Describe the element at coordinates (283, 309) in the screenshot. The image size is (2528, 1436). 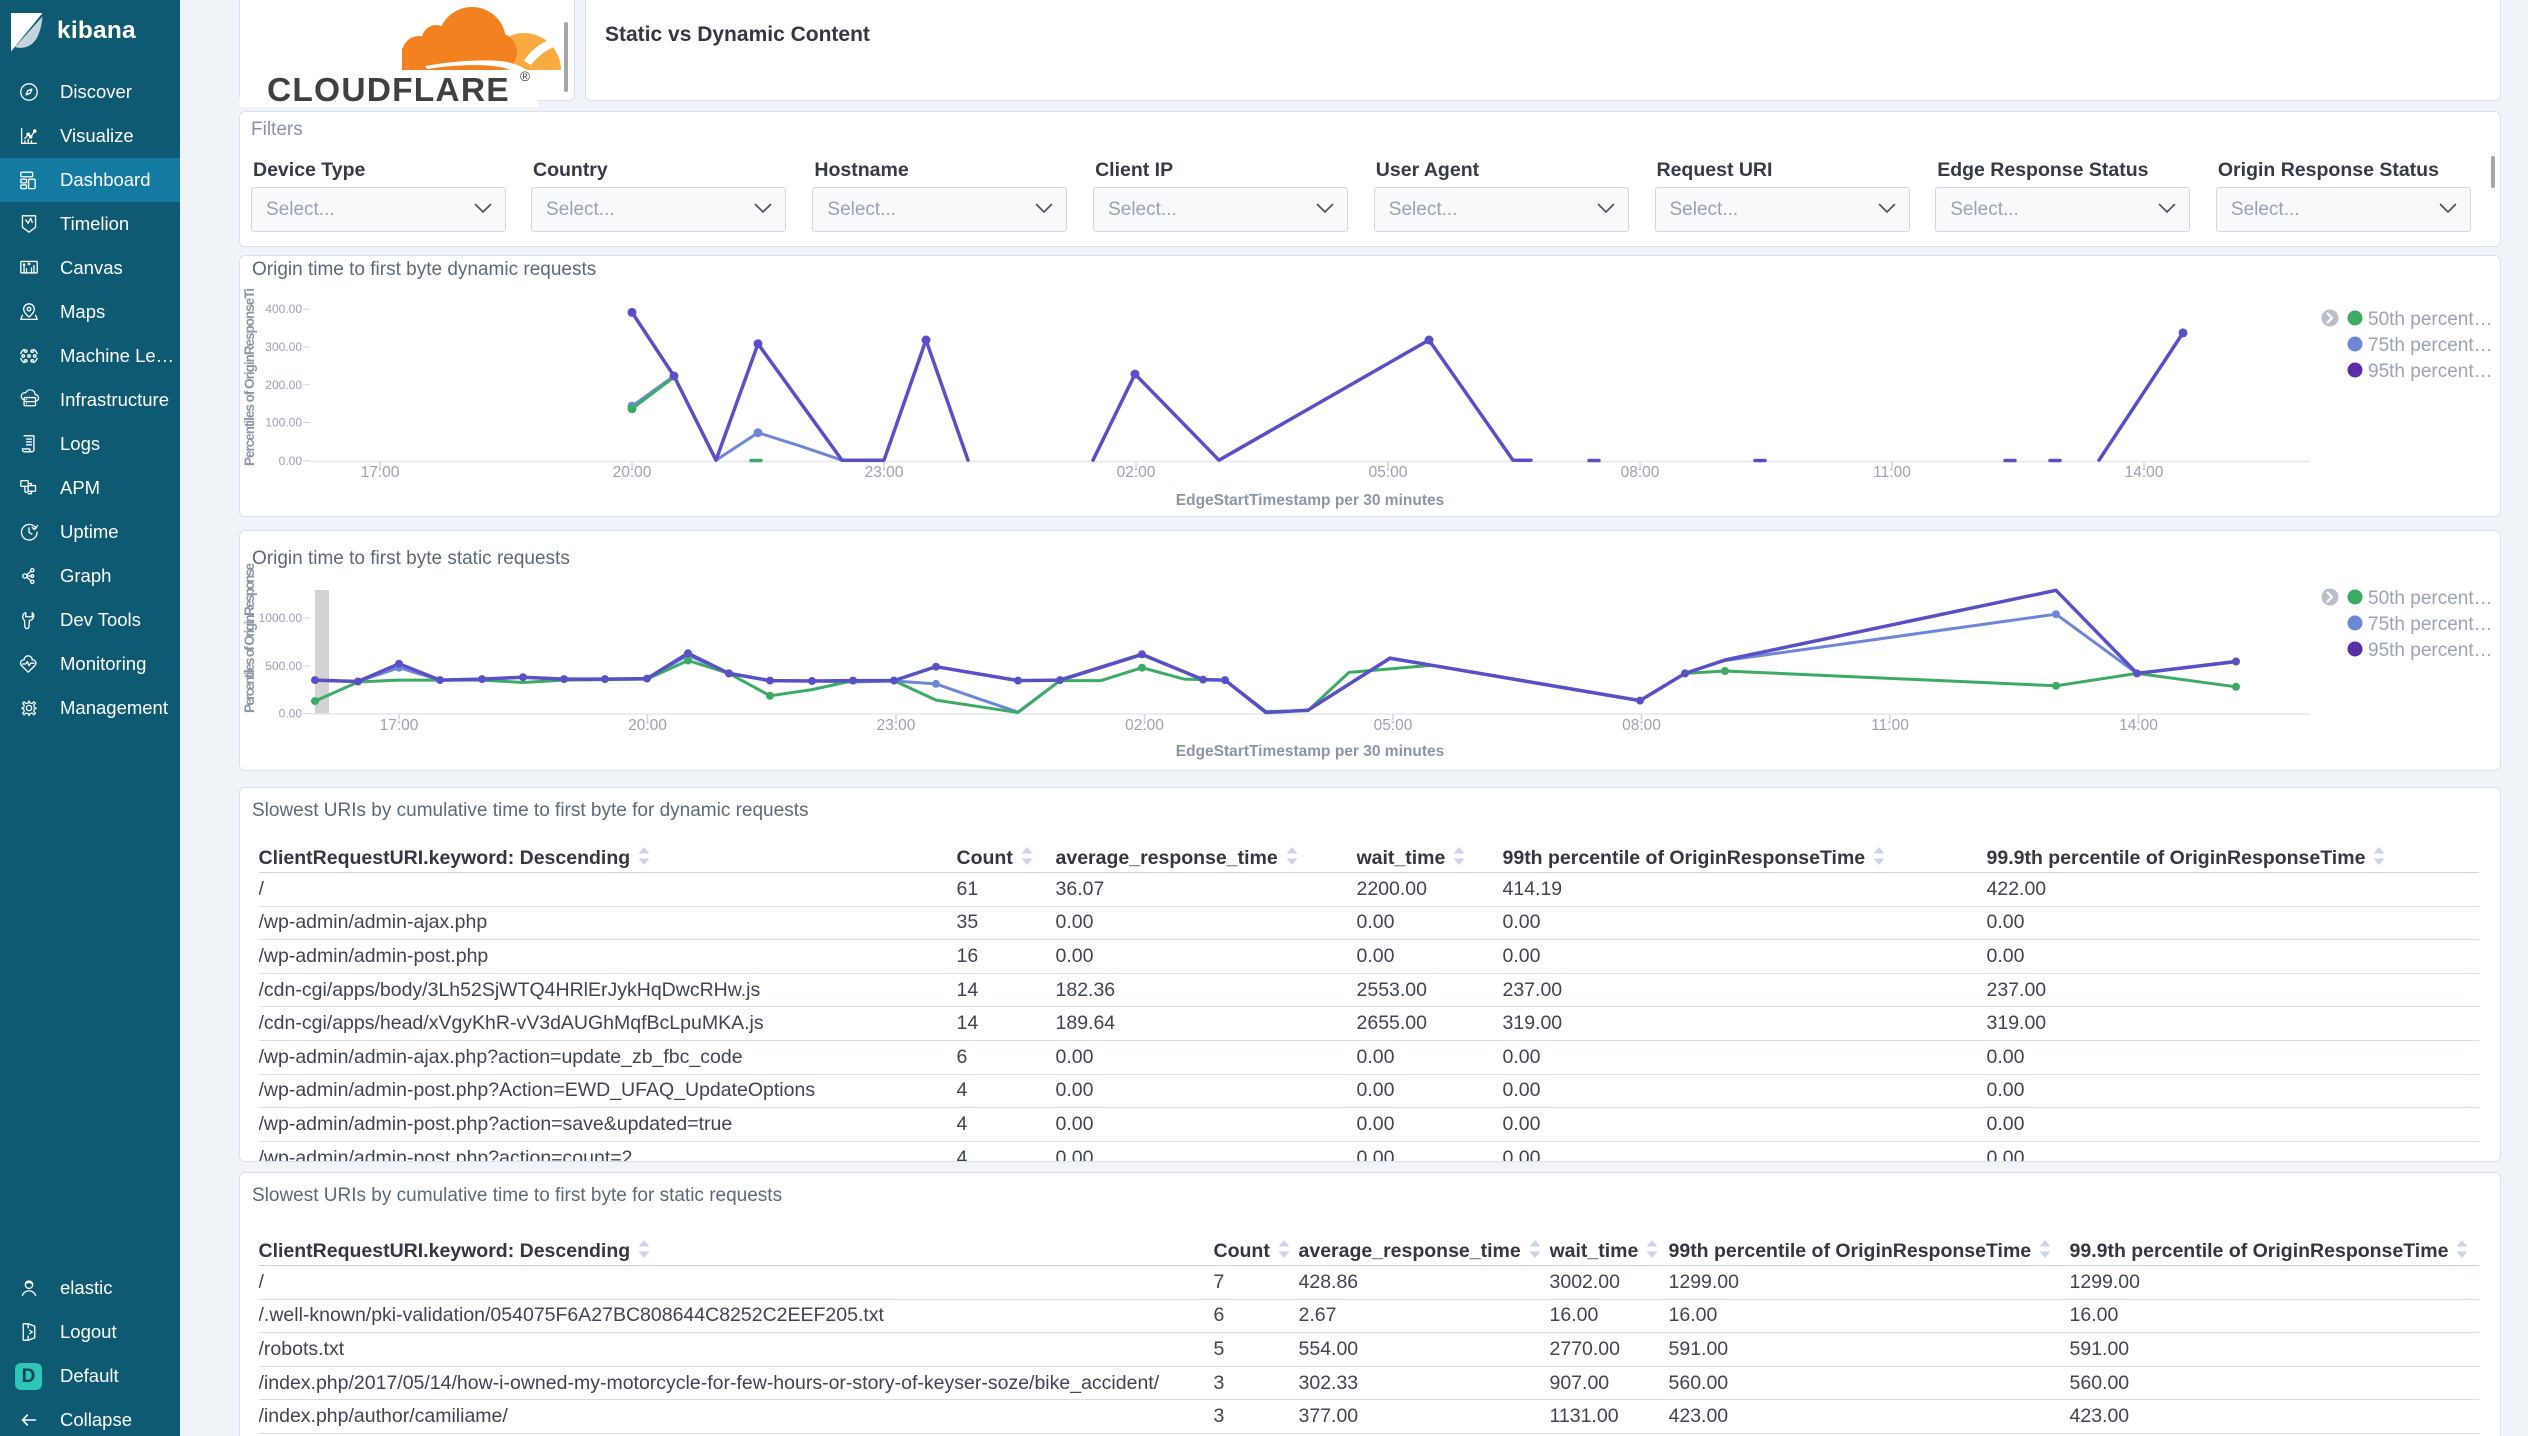
I see `svg-text: 400.00` at that location.